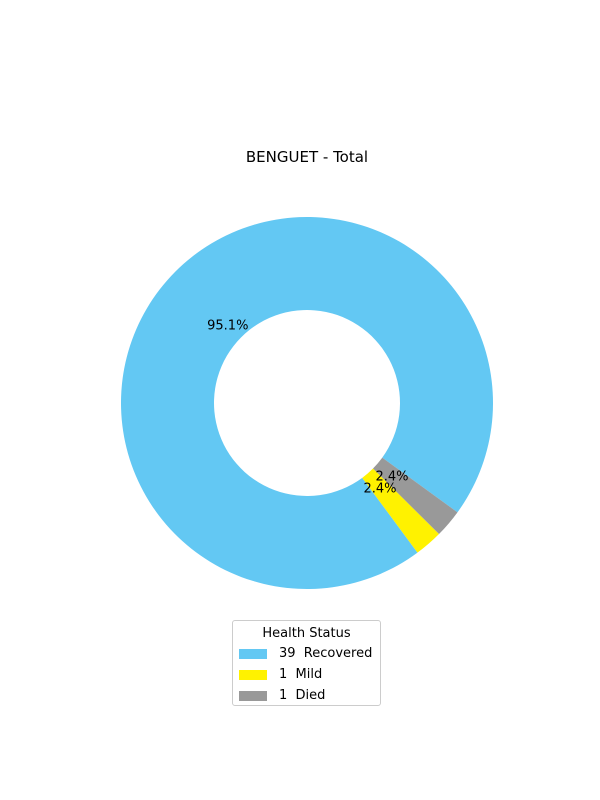 The width and height of the screenshot is (600, 800). Describe the element at coordinates (306, 633) in the screenshot. I see `legend-title: Health Status` at that location.